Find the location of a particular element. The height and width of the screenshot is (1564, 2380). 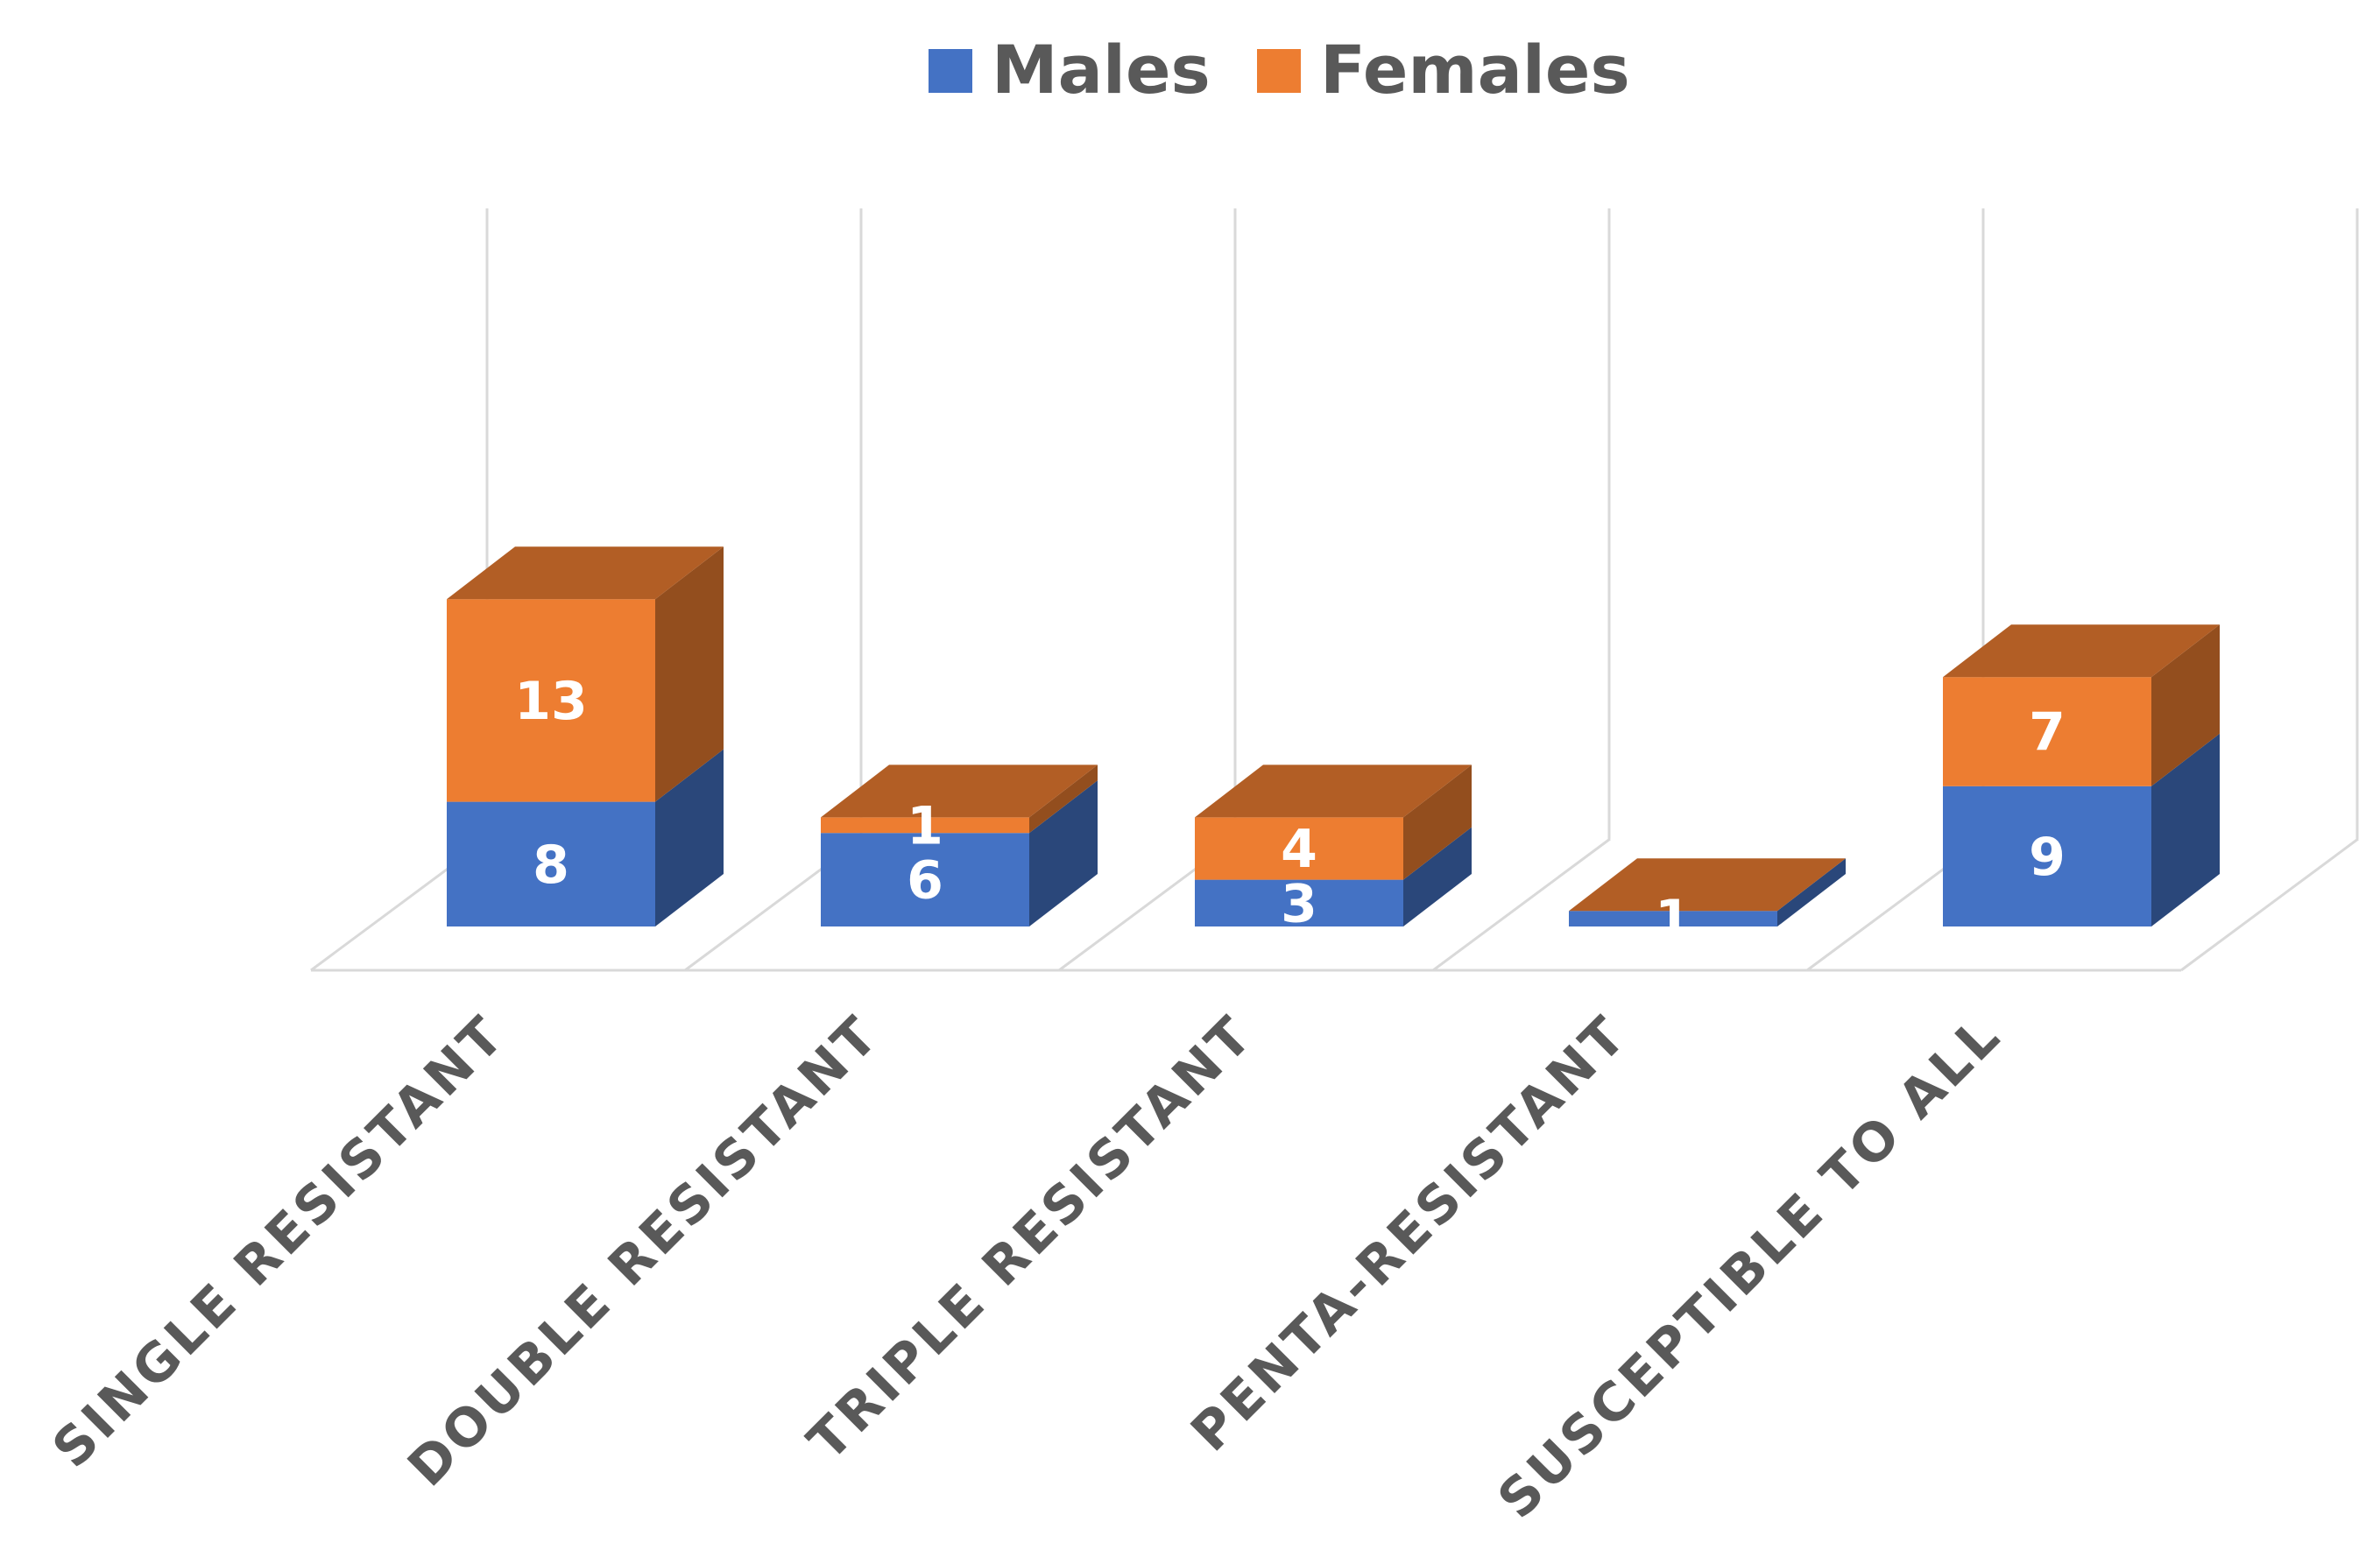

data-label: 13 is located at coordinates (551, 701).